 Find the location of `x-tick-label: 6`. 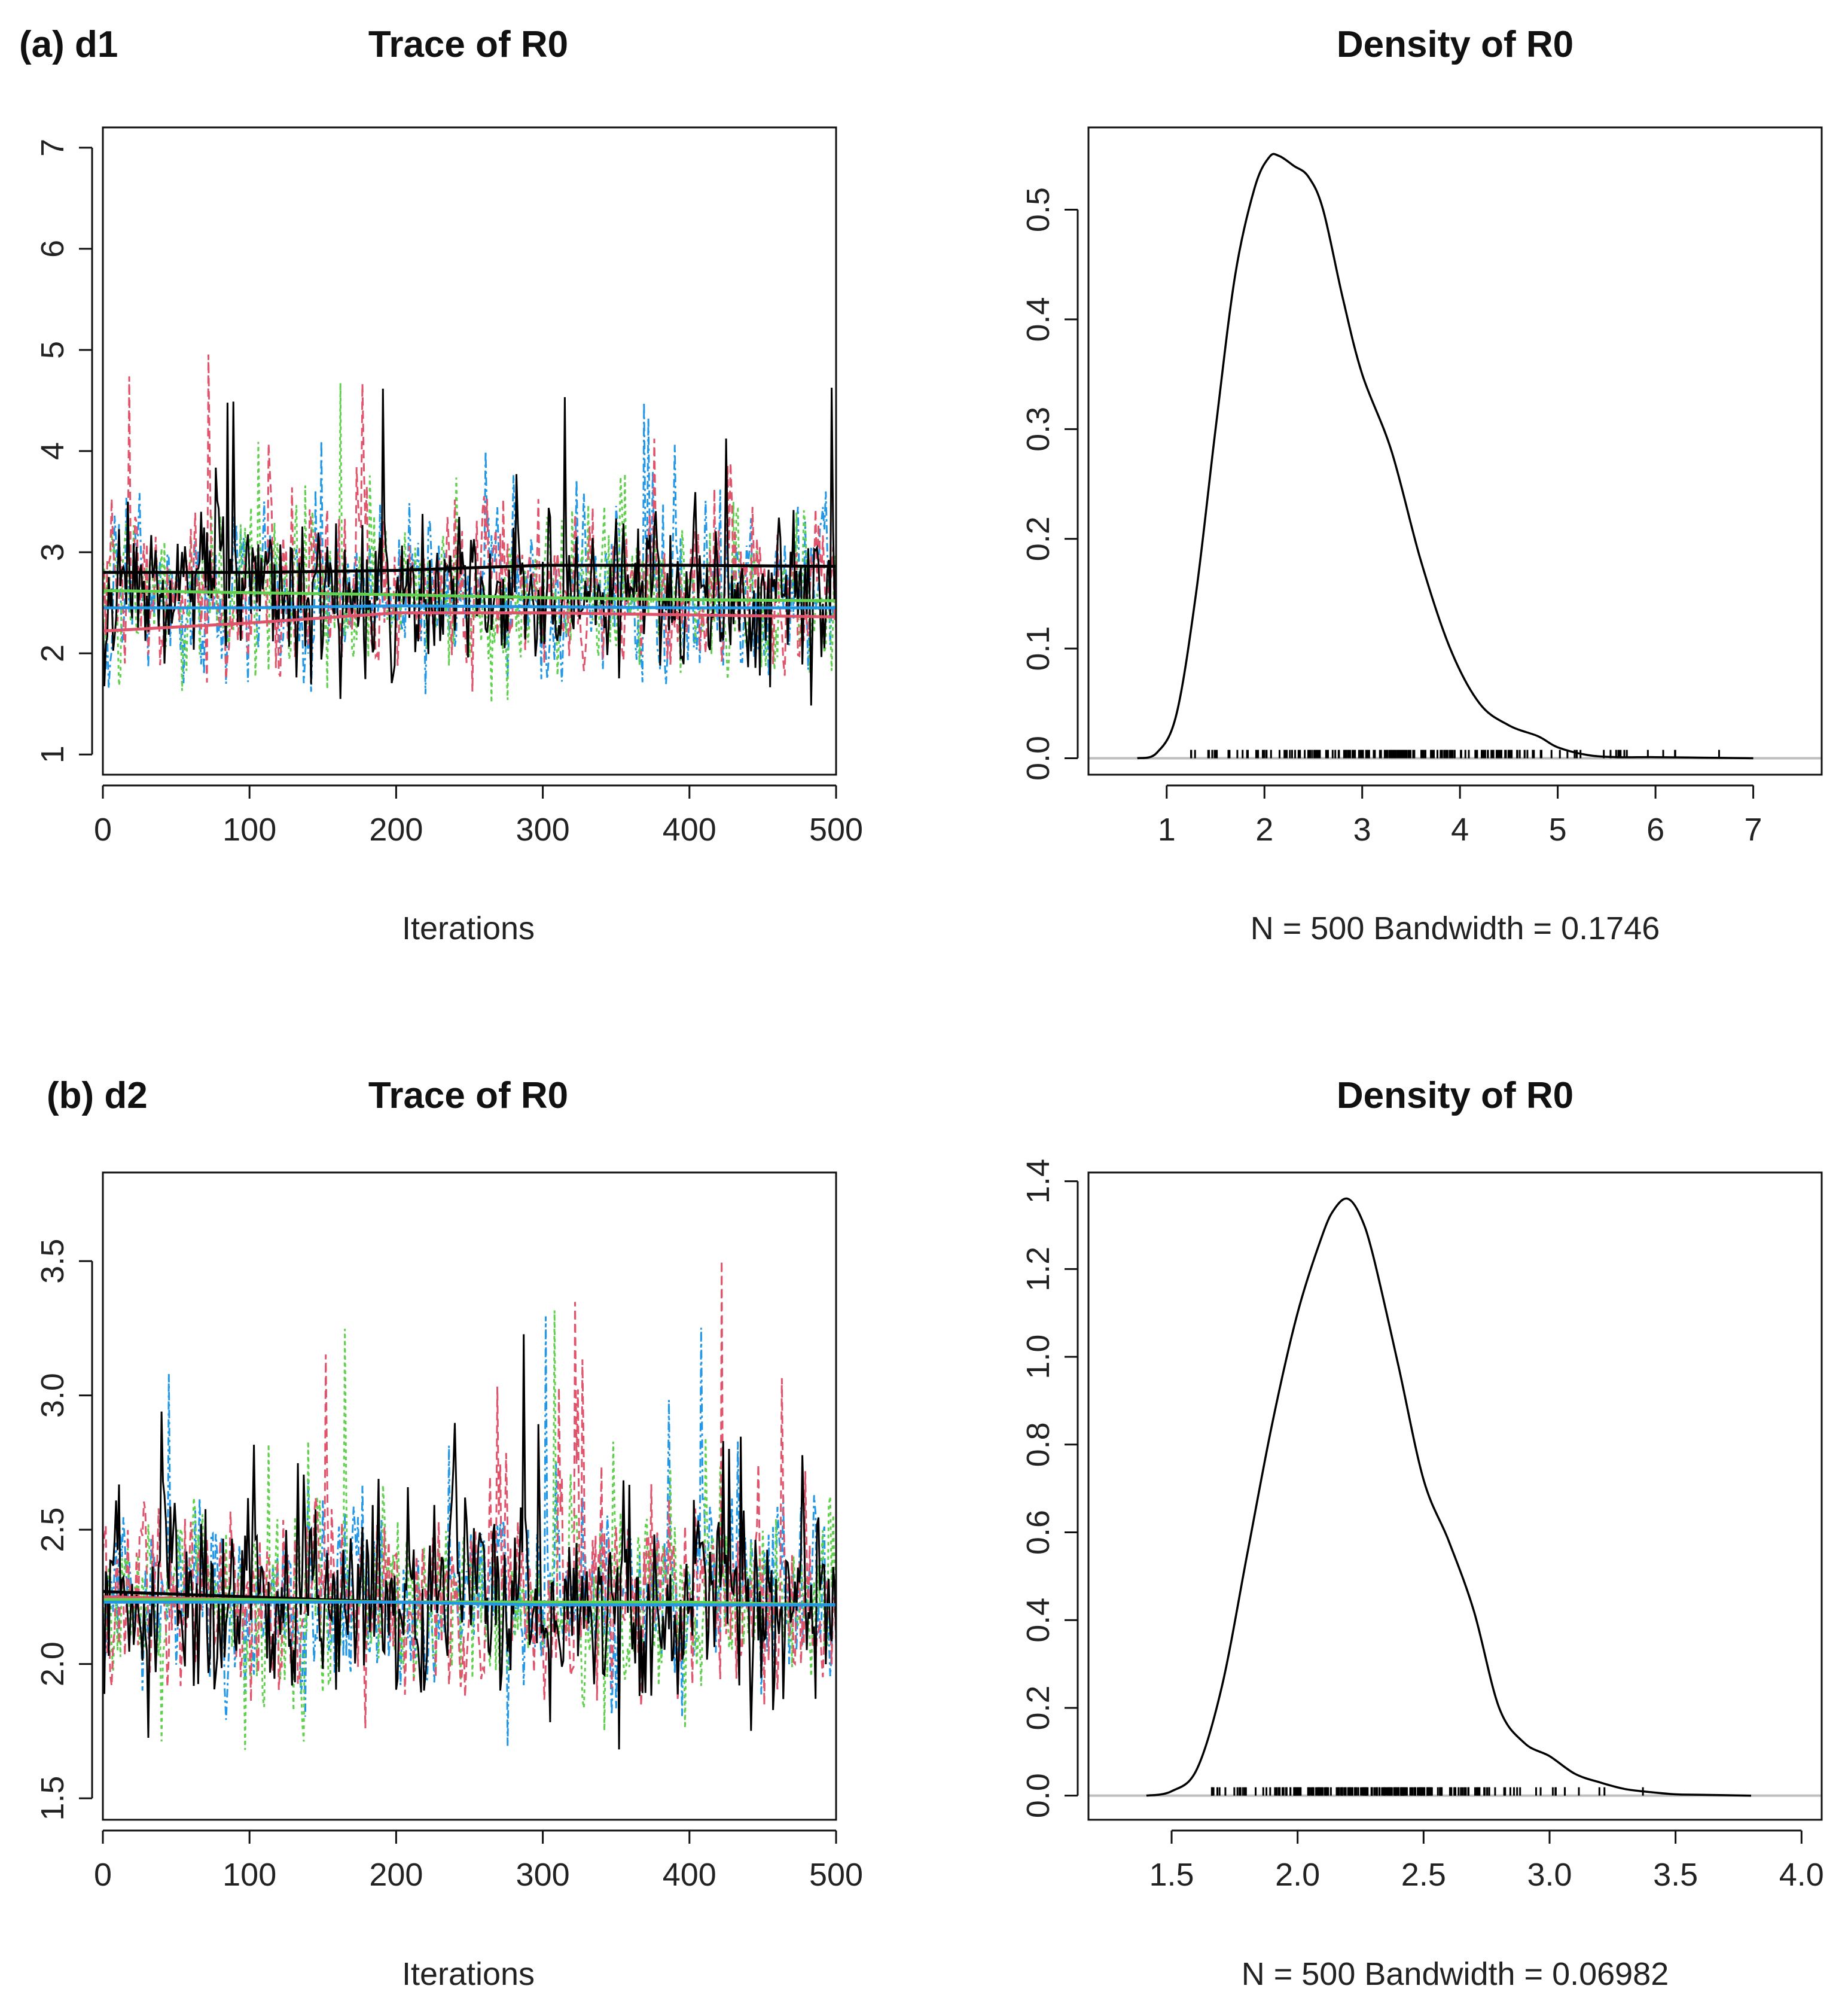

x-tick-label: 6 is located at coordinates (1655, 830).